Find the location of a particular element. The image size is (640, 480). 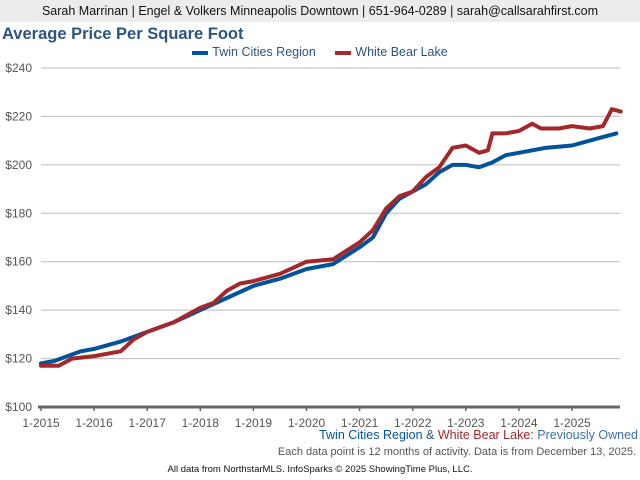

y-tick-label: $240 is located at coordinates (18, 68).